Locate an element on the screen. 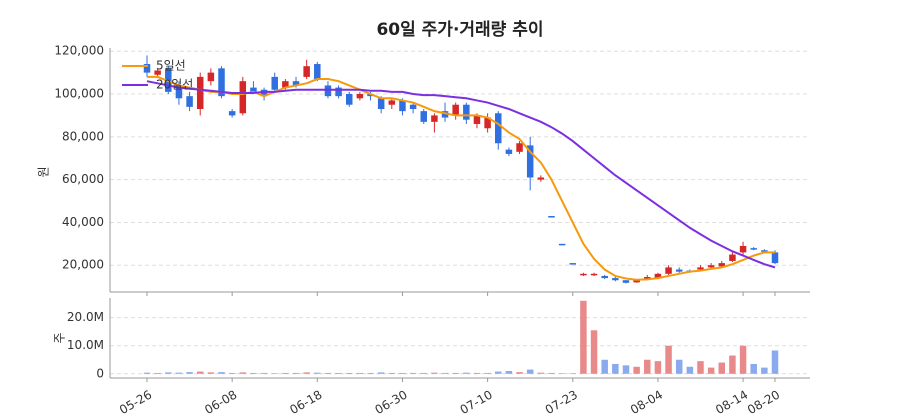 The width and height of the screenshot is (900, 420). legend-label: 5일선 is located at coordinates (171, 66).